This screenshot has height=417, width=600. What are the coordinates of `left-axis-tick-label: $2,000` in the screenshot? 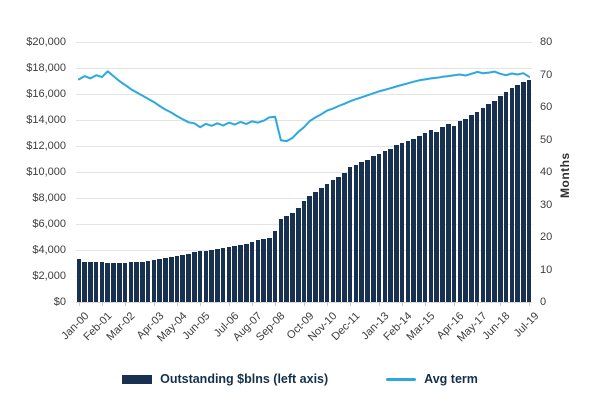 It's located at (49, 276).